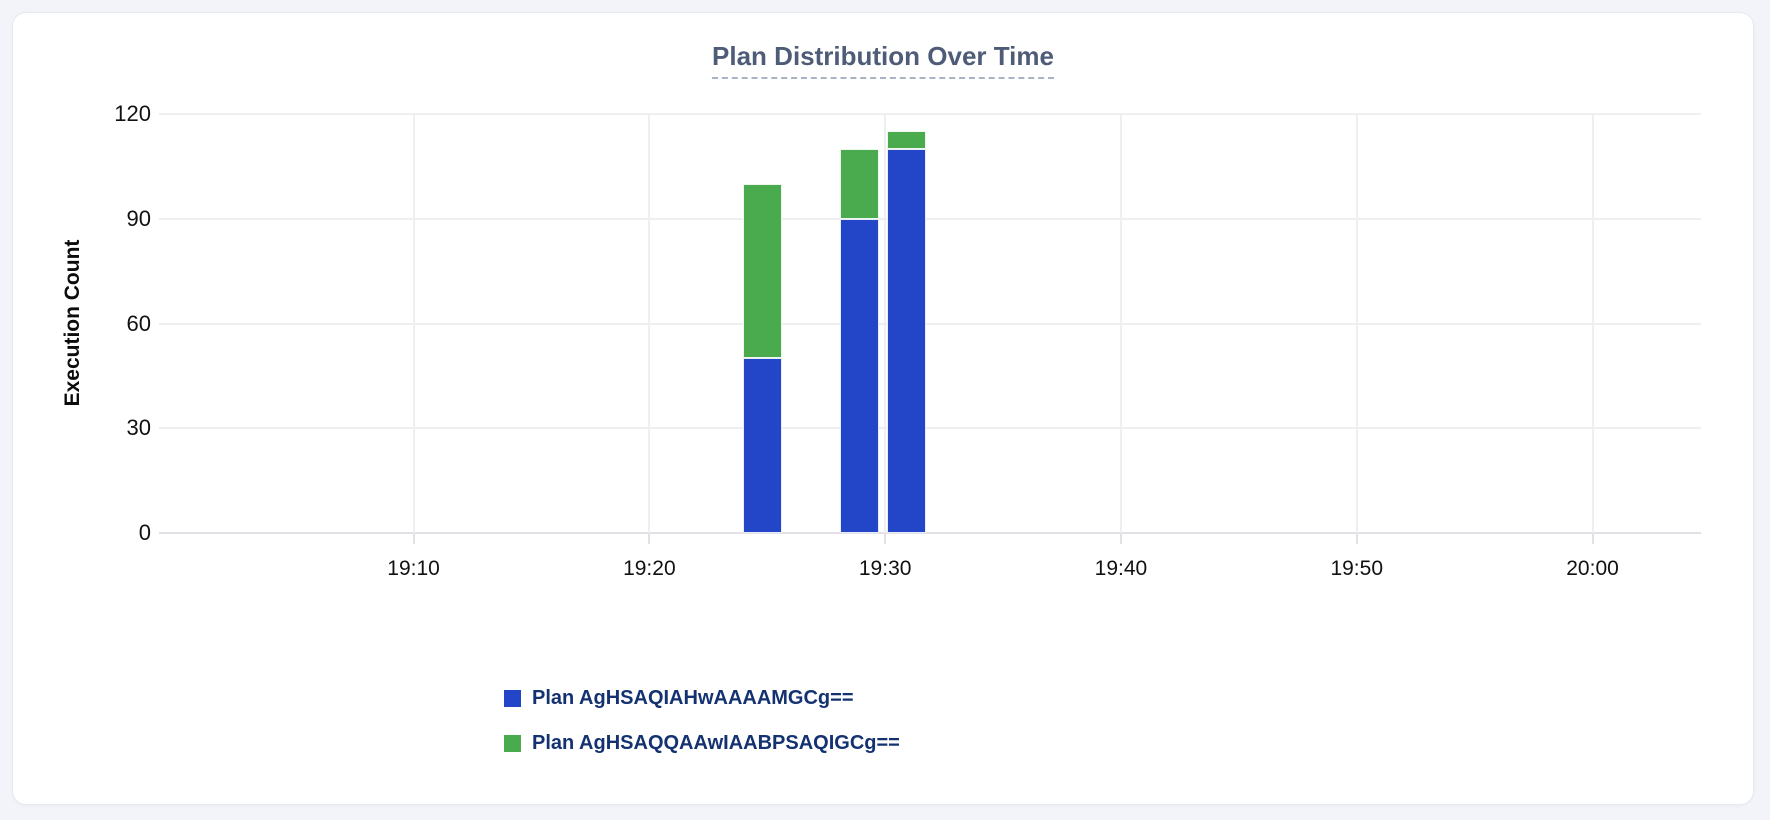 Image resolution: width=1770 pixels, height=820 pixels. I want to click on chart-header: Plan Distribution Over Time, so click(883, 60).